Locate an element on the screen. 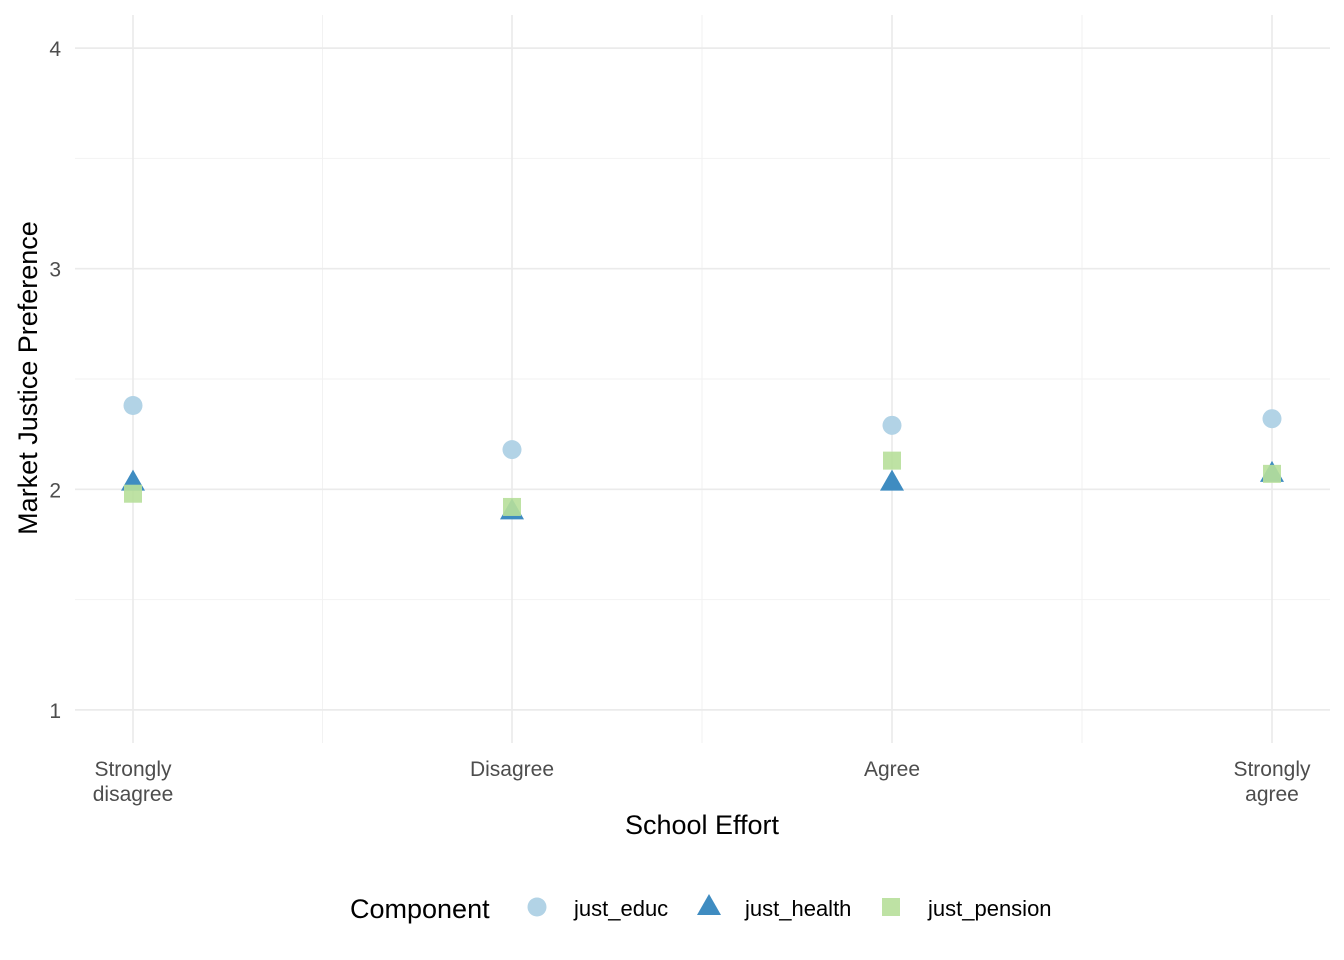 The image size is (1344, 960). legend-label-just_pension: just_pension is located at coordinates (989, 908).